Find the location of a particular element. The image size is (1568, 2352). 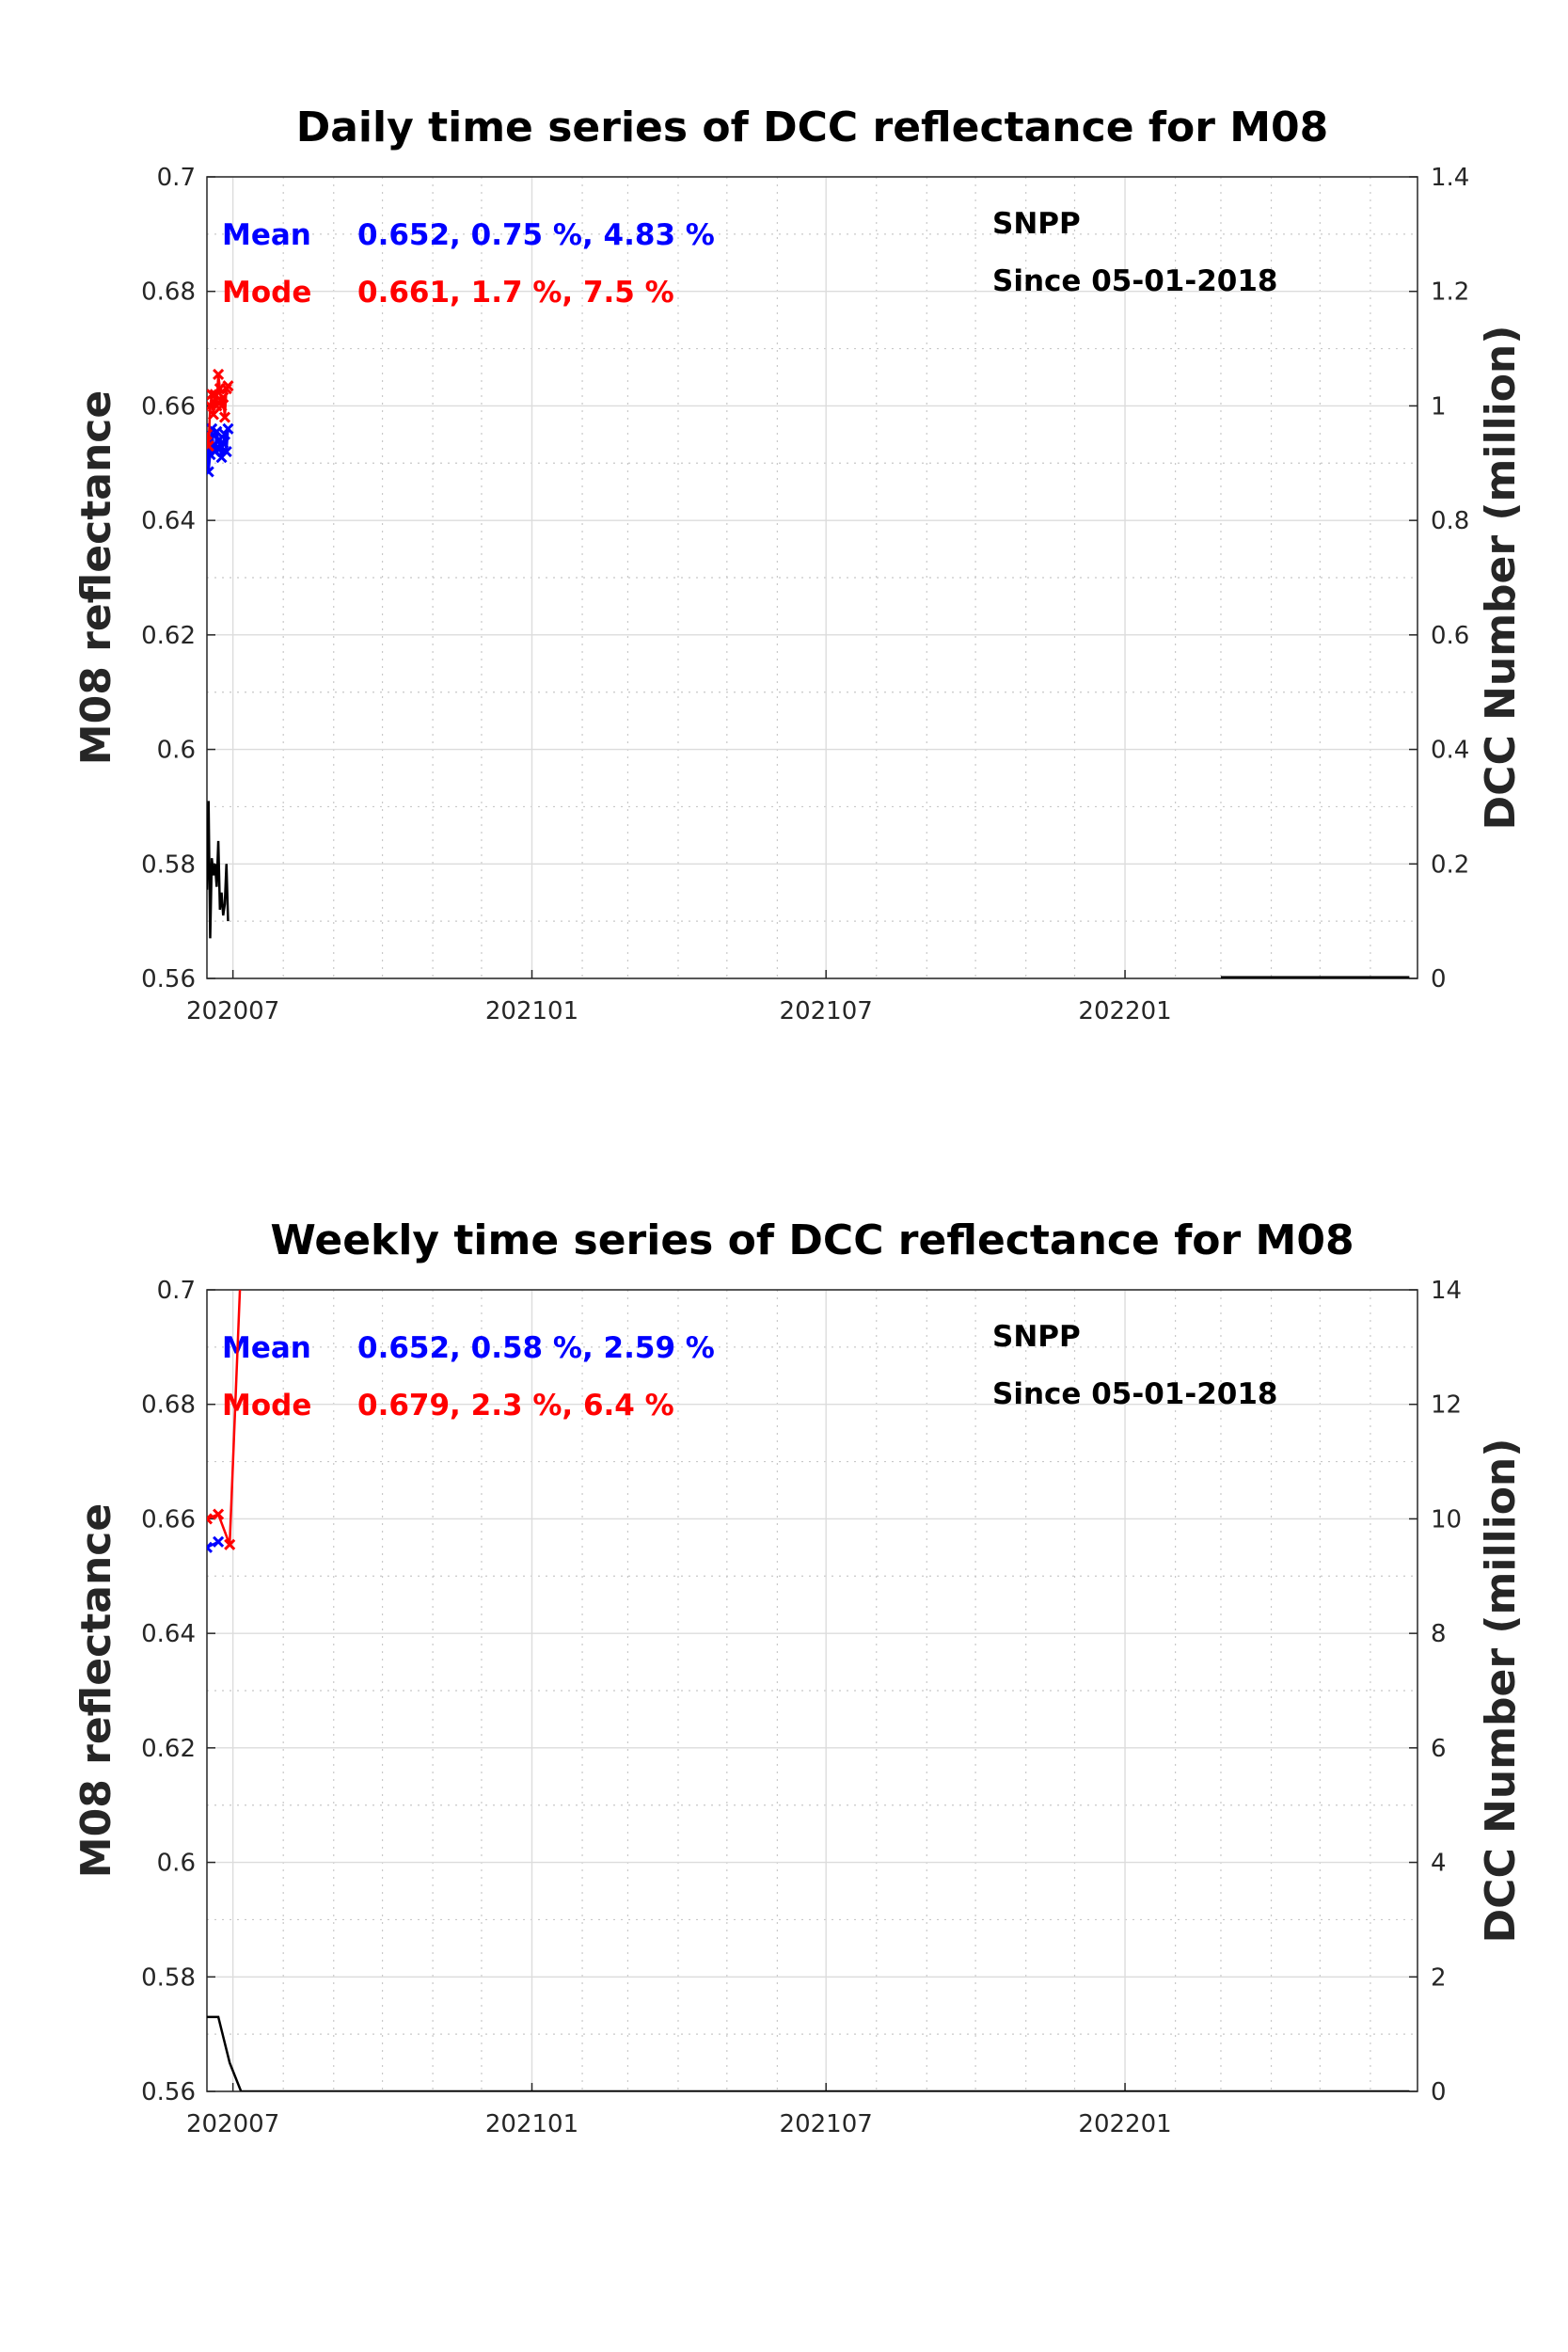

y2-tick-label: 0.2 is located at coordinates (1450, 864).